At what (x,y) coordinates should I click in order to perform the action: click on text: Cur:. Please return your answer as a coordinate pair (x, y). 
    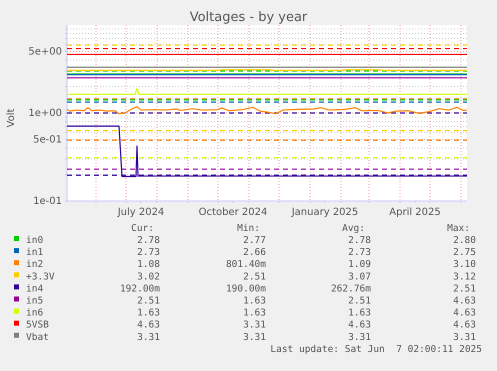
    Looking at the image, I should click on (142, 228).